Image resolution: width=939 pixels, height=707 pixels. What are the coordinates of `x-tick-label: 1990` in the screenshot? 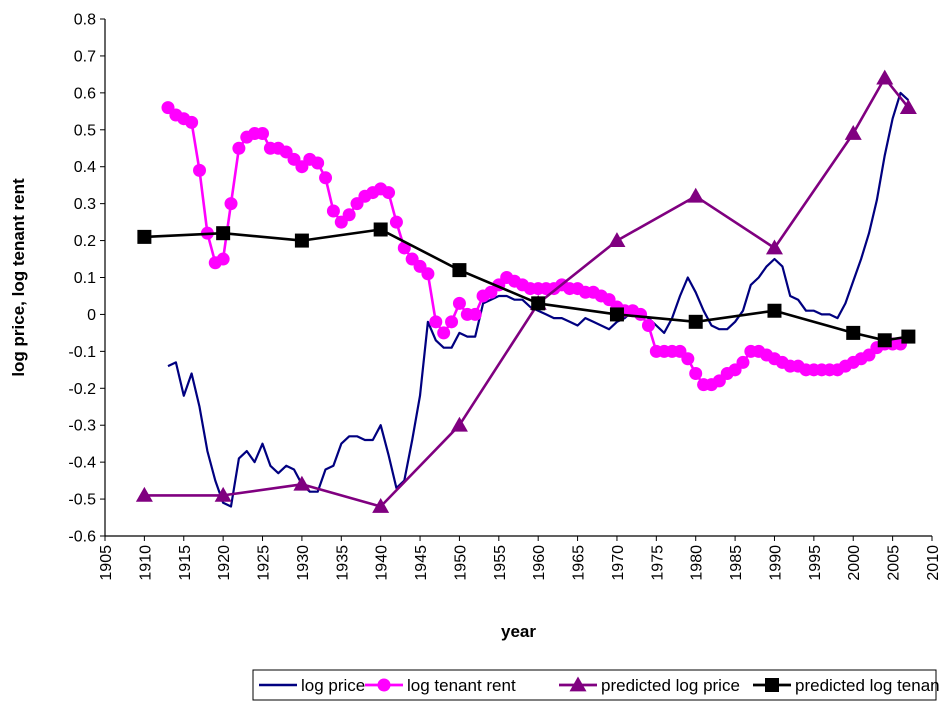 It's located at (775, 563).